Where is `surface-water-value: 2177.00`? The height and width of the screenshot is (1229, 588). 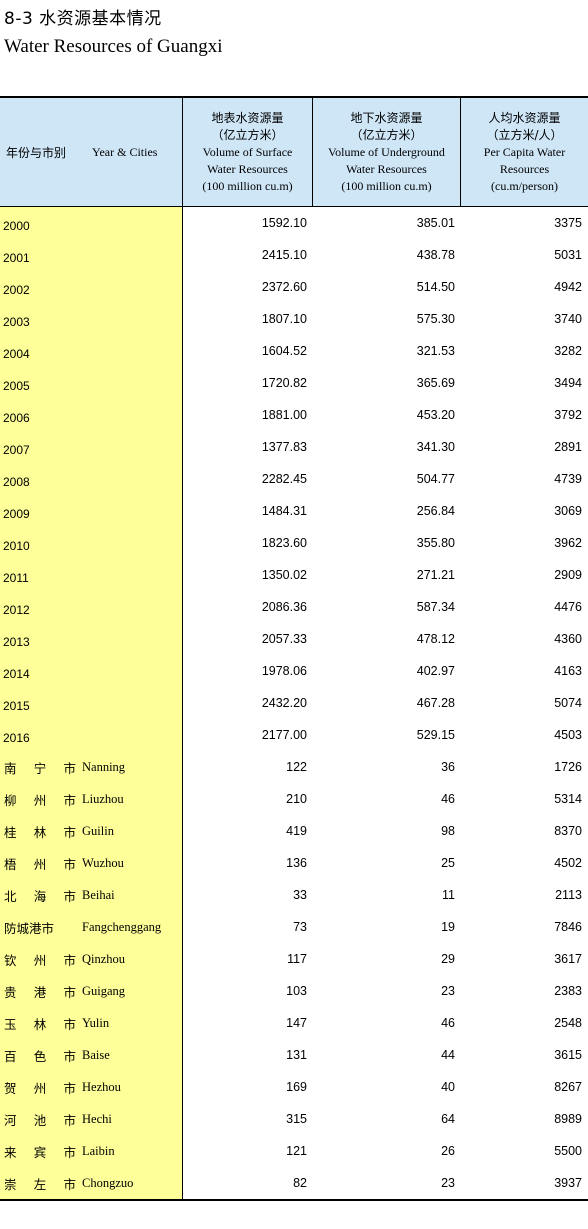 surface-water-value: 2177.00 is located at coordinates (284, 735).